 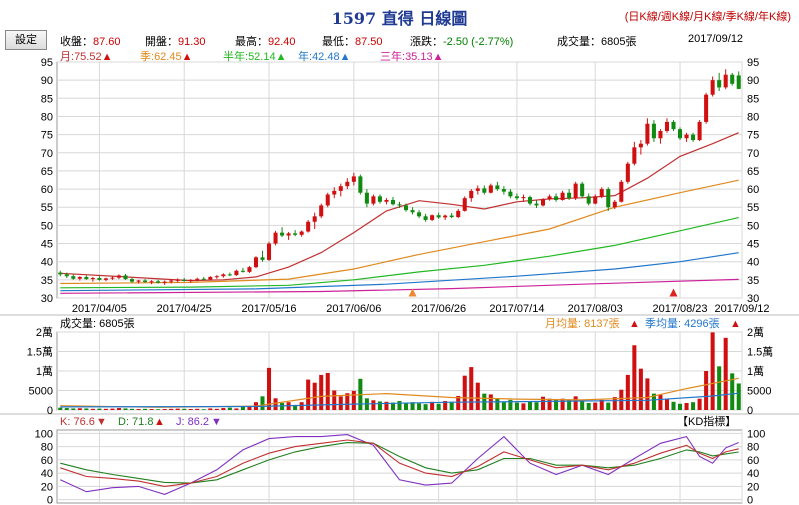 I want to click on ma-year-label: 年:, so click(x=305, y=57).